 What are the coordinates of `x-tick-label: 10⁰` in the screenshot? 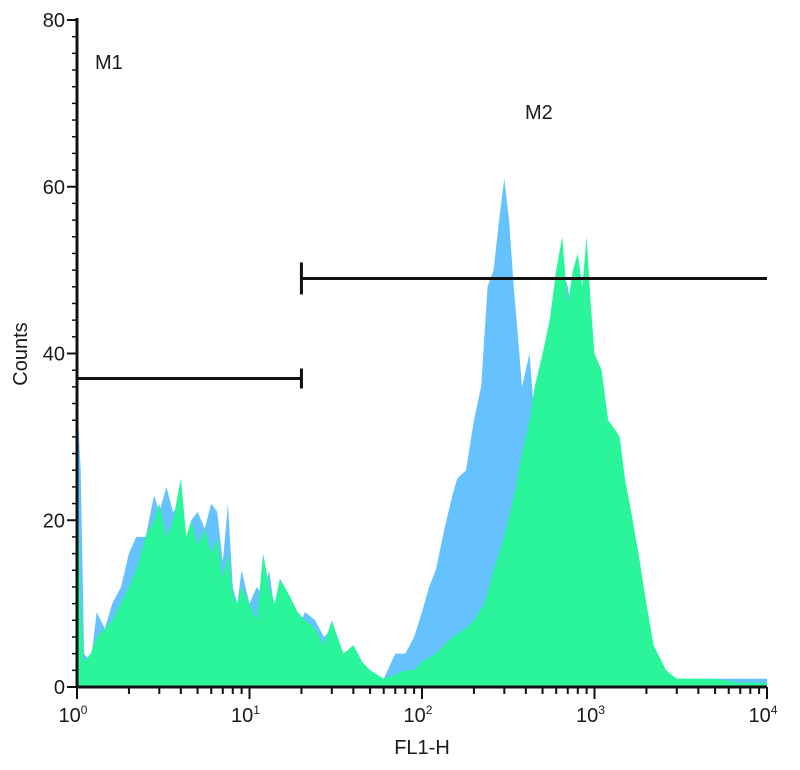 It's located at (73, 715).